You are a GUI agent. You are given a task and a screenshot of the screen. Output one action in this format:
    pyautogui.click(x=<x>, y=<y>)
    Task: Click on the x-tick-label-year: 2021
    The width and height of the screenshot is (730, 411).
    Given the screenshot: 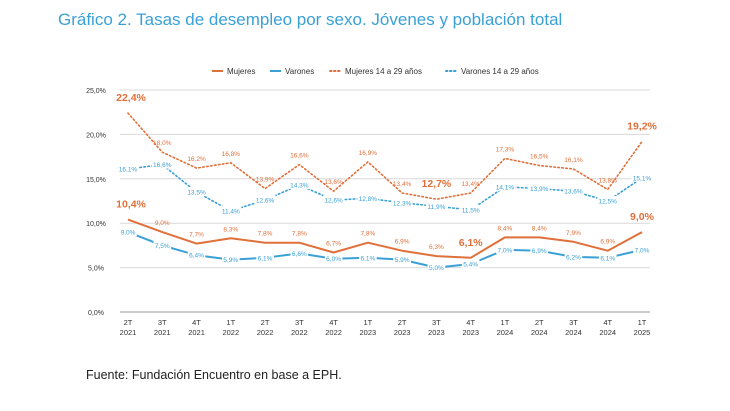 What is the action you would take?
    pyautogui.click(x=196, y=332)
    